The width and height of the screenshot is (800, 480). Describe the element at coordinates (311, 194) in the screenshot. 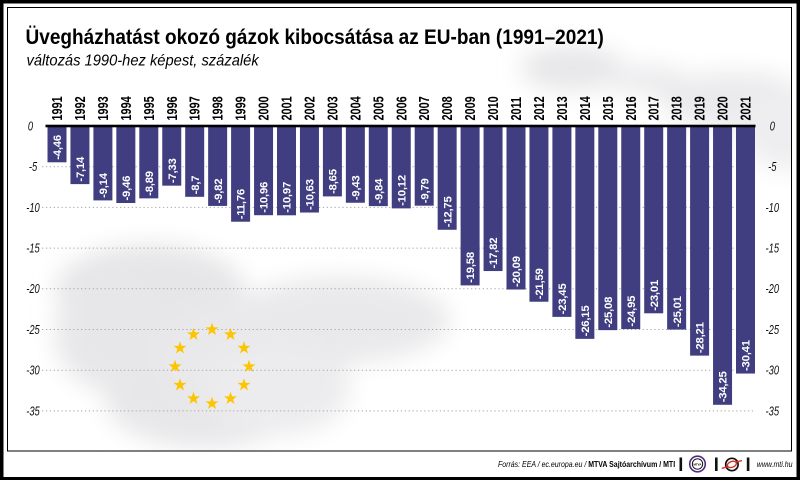

I see `svg-text: -10,63` at that location.